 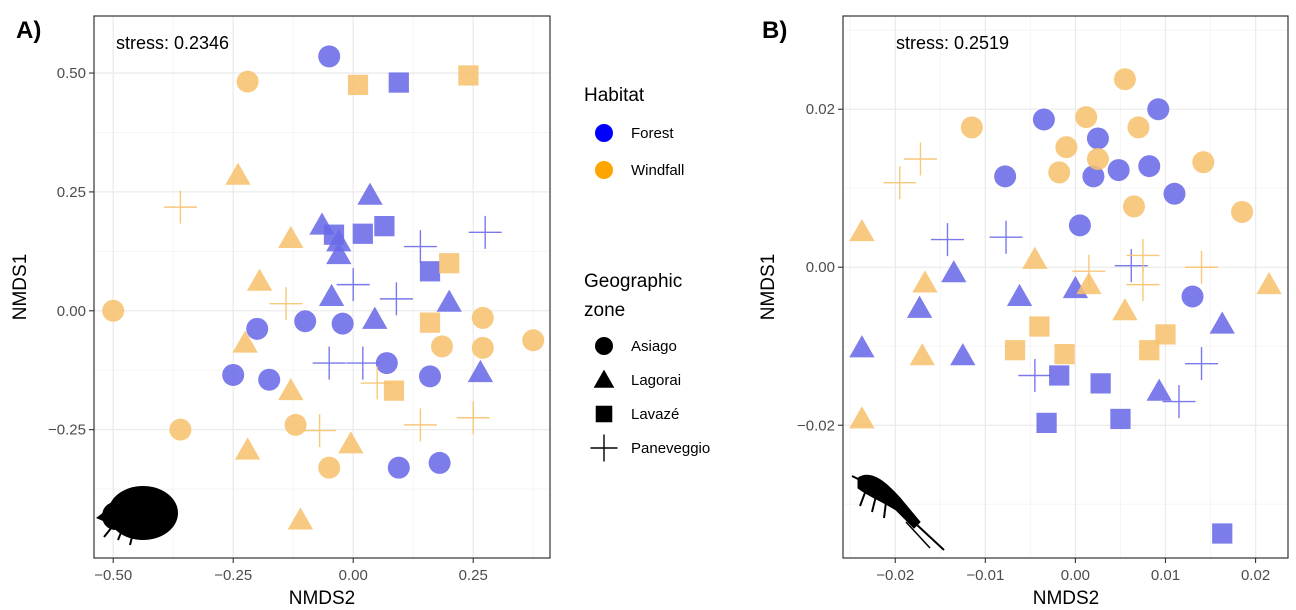 What do you see at coordinates (670, 448) in the screenshot?
I see `legend-label-zone: Paneveggio` at bounding box center [670, 448].